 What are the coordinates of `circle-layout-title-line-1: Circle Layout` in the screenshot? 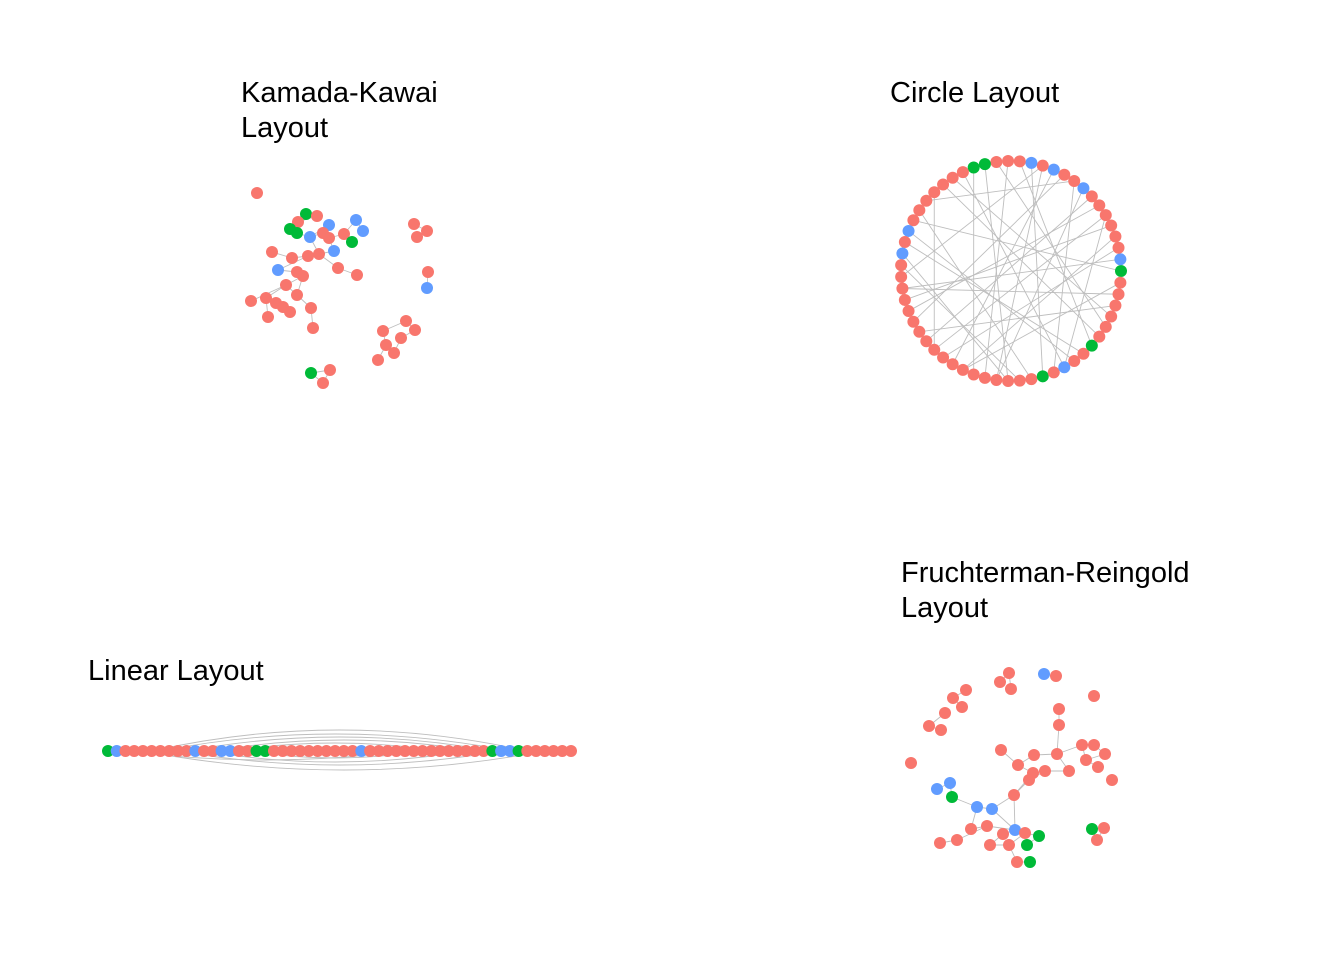 It's located at (975, 93).